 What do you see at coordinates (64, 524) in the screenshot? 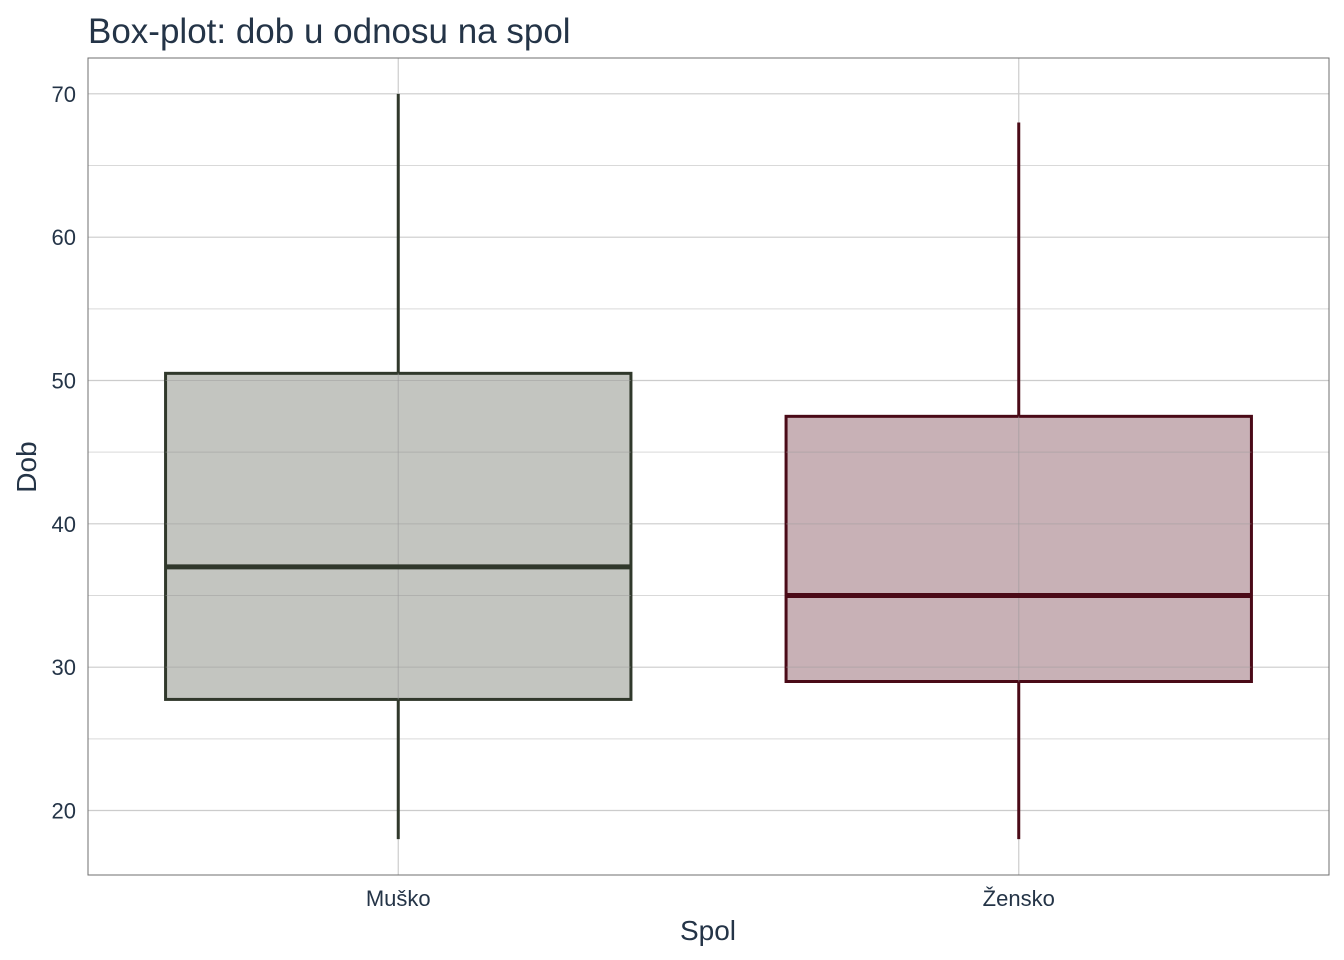
I see `y-tick-label: 40` at bounding box center [64, 524].